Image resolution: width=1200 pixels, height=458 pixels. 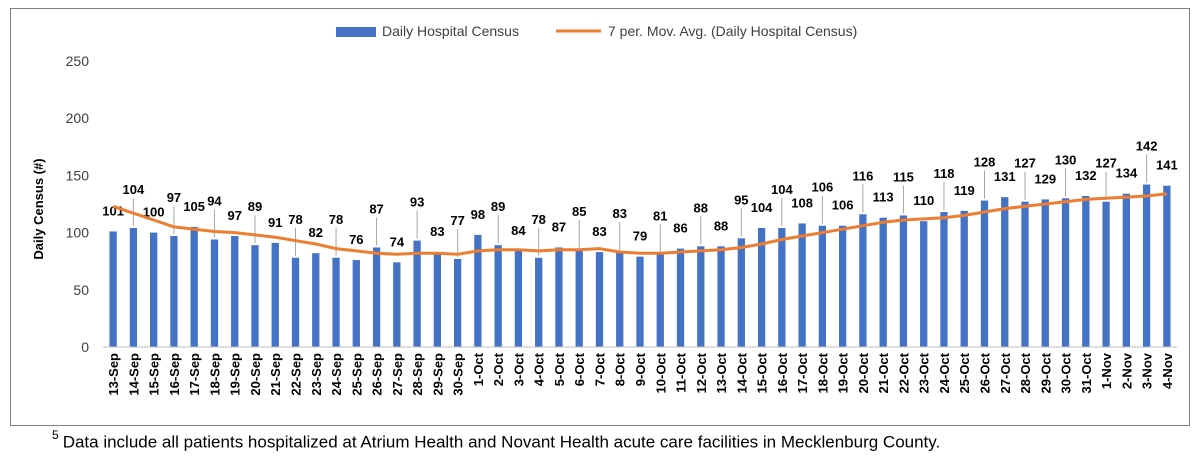 I want to click on bar-value-label: 84, so click(x=518, y=230).